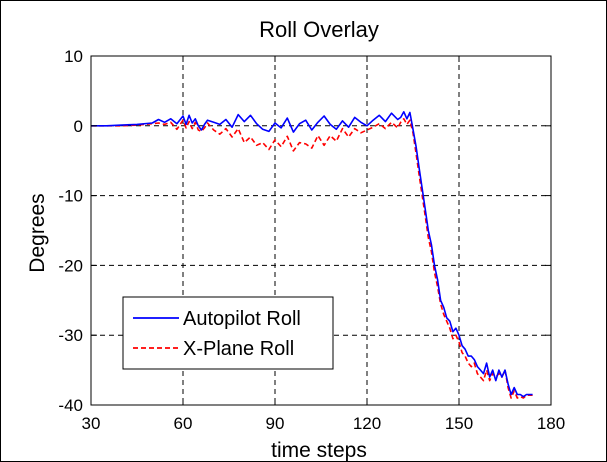  What do you see at coordinates (78, 126) in the screenshot?
I see `y-tick-label: 0` at bounding box center [78, 126].